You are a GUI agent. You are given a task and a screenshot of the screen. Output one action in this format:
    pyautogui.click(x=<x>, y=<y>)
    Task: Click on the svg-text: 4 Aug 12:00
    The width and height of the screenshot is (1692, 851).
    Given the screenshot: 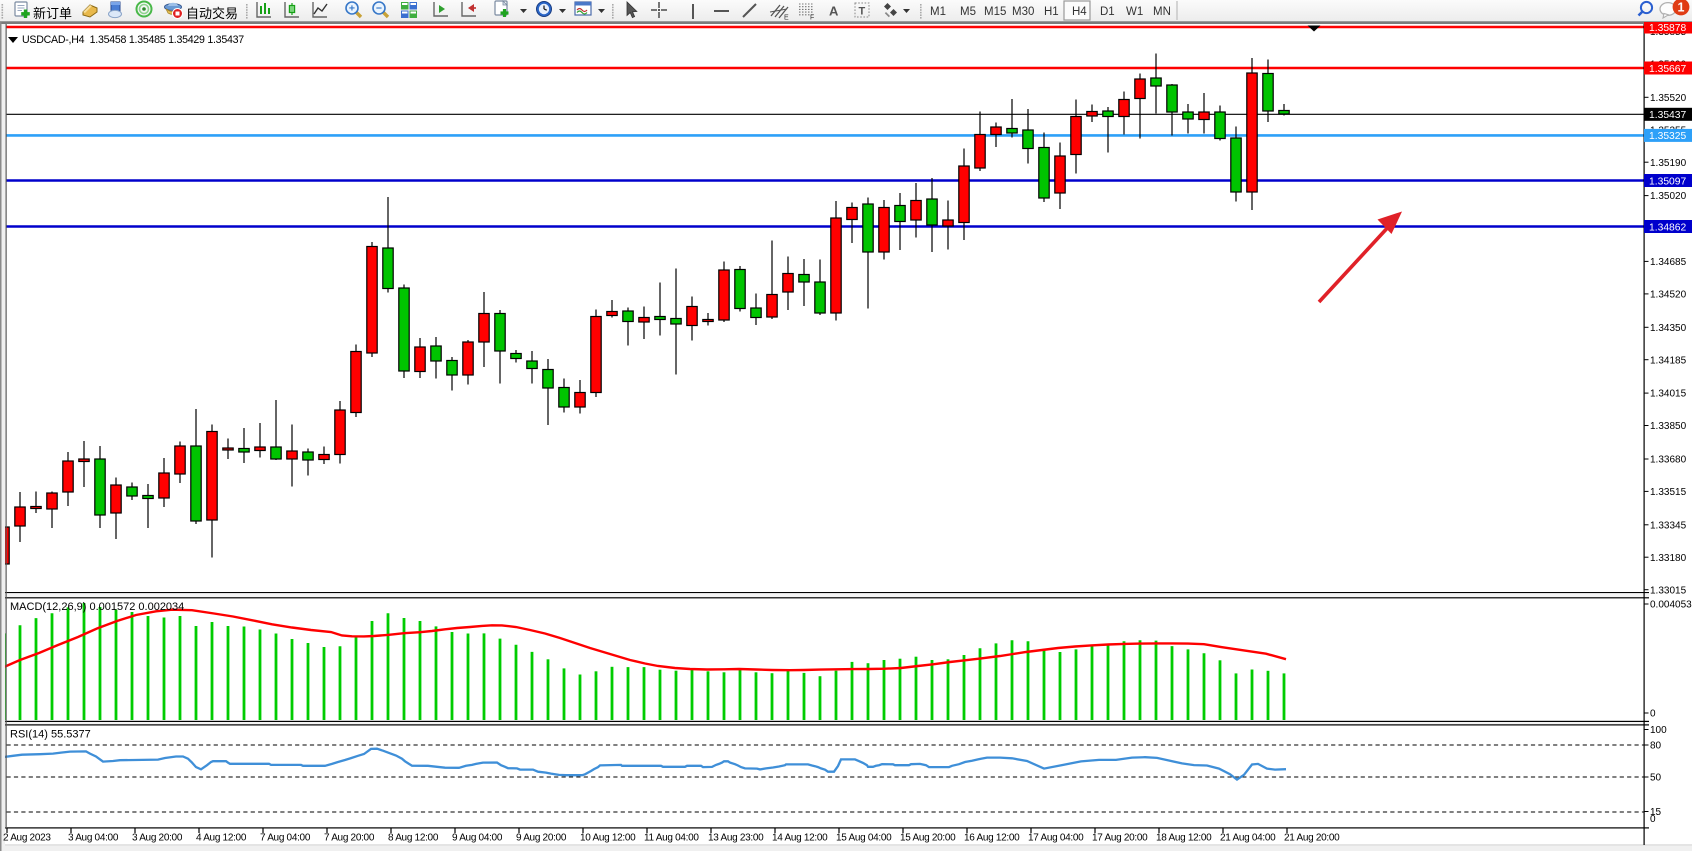 What is the action you would take?
    pyautogui.click(x=221, y=838)
    